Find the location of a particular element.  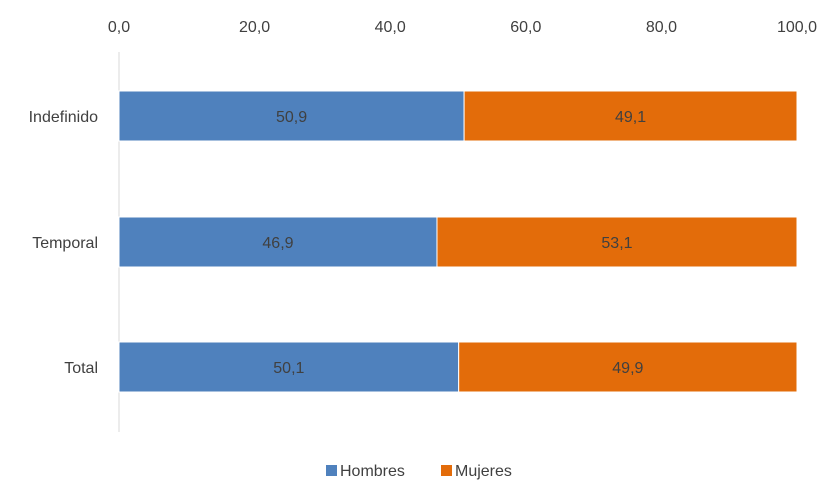

x-tick-label: 0,0 is located at coordinates (119, 27).